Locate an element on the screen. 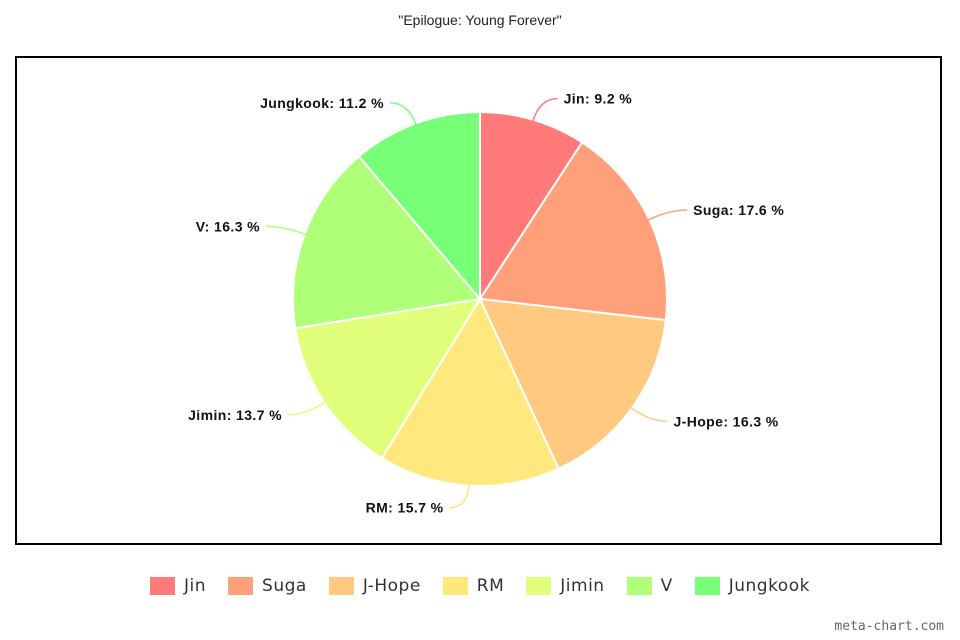  legend-item-v: V is located at coordinates (649, 586).